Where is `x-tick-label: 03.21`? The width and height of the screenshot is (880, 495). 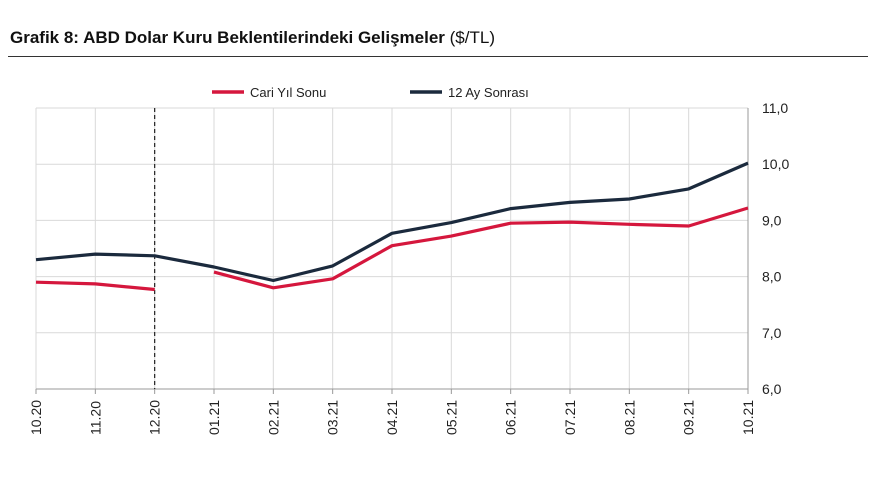 x-tick-label: 03.21 is located at coordinates (333, 417).